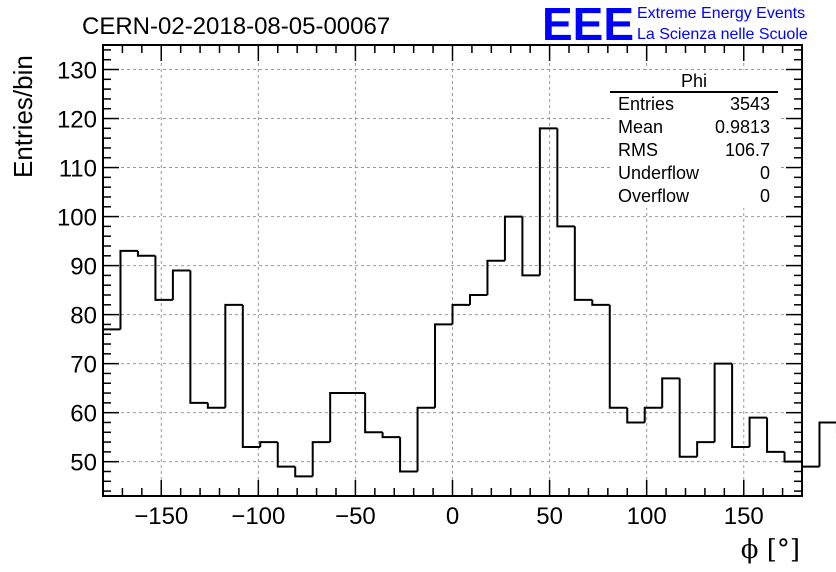 The height and width of the screenshot is (572, 836). What do you see at coordinates (654, 196) in the screenshot?
I see `stats-label: Overflow` at bounding box center [654, 196].